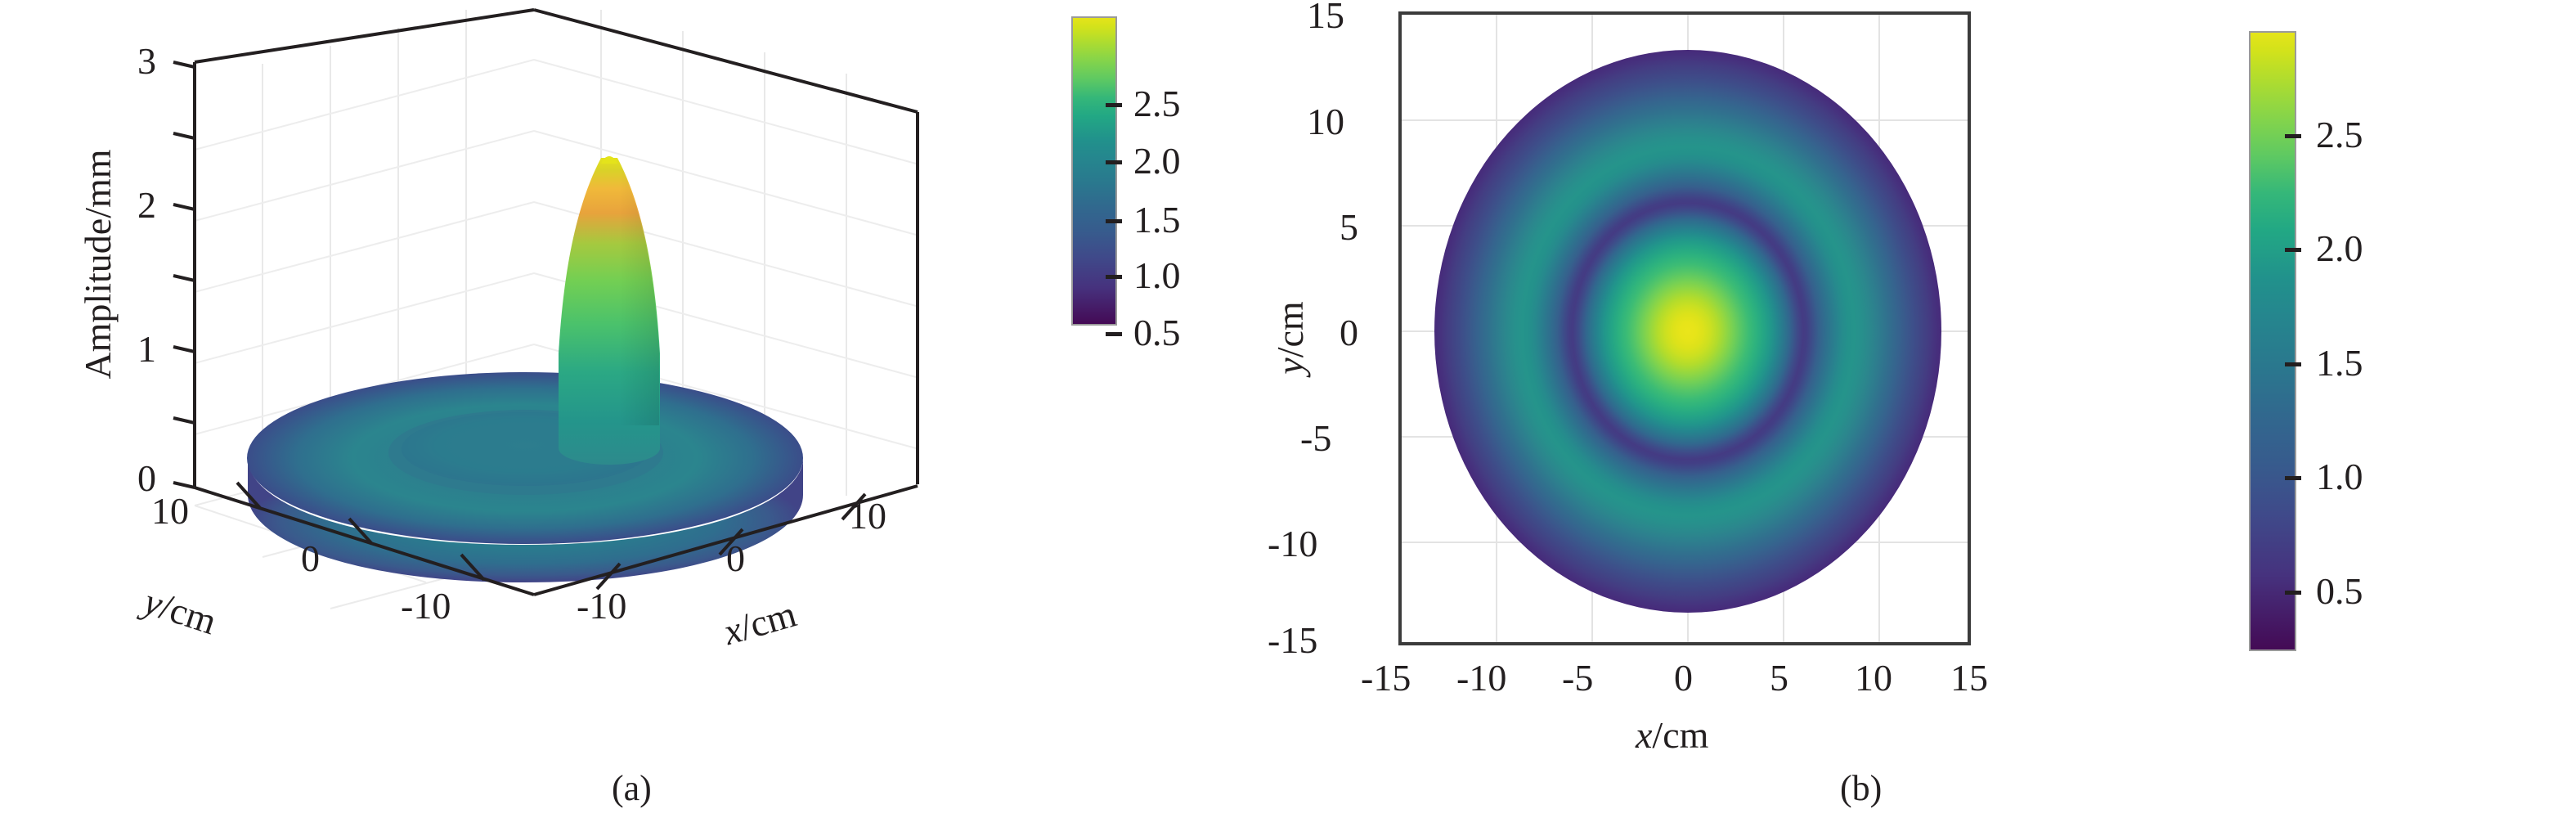 The image size is (2576, 818). What do you see at coordinates (1157, 275) in the screenshot?
I see `colorbar-a-label-1.0: 1.0` at bounding box center [1157, 275].